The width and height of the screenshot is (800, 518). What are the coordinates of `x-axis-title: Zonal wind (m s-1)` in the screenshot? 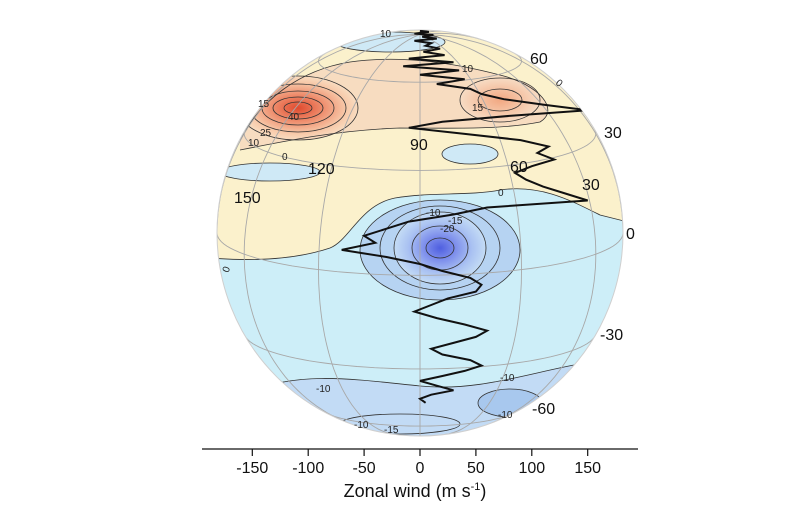 It's located at (415, 491).